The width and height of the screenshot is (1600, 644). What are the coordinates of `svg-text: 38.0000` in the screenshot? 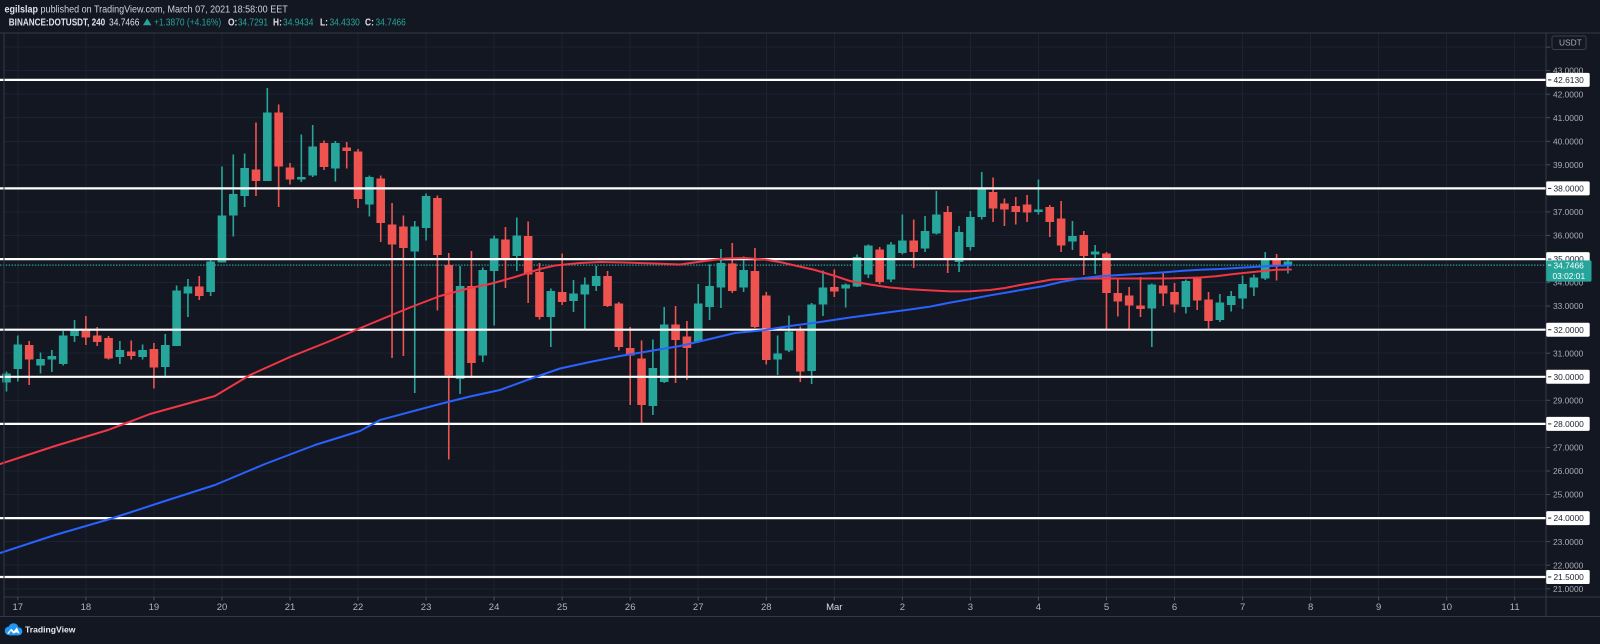 It's located at (1569, 189).